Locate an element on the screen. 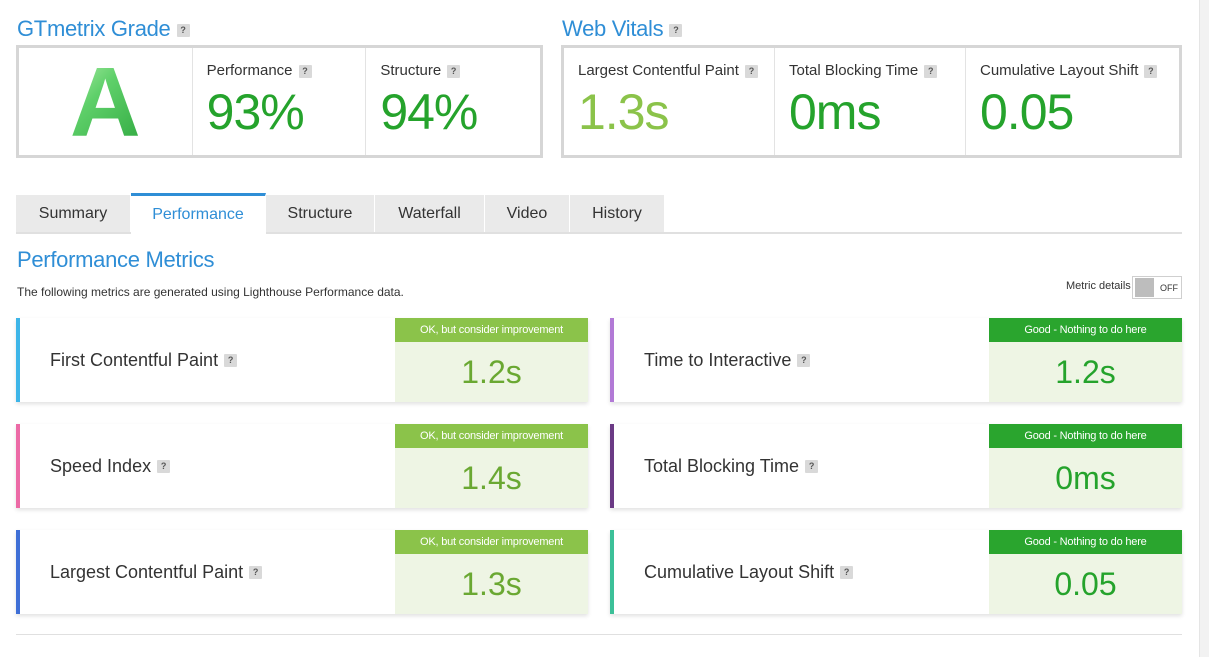 This screenshot has height=657, width=1209. tab-video: Video is located at coordinates (527, 213).